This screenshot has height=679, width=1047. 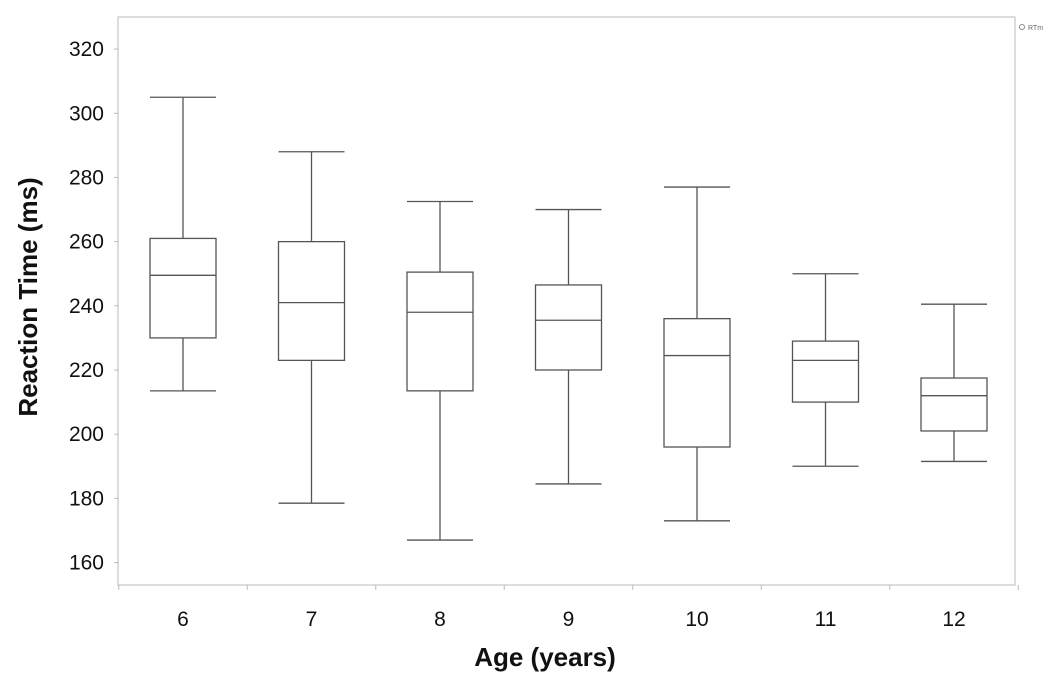 I want to click on y-tick-label: 260, so click(x=86, y=242).